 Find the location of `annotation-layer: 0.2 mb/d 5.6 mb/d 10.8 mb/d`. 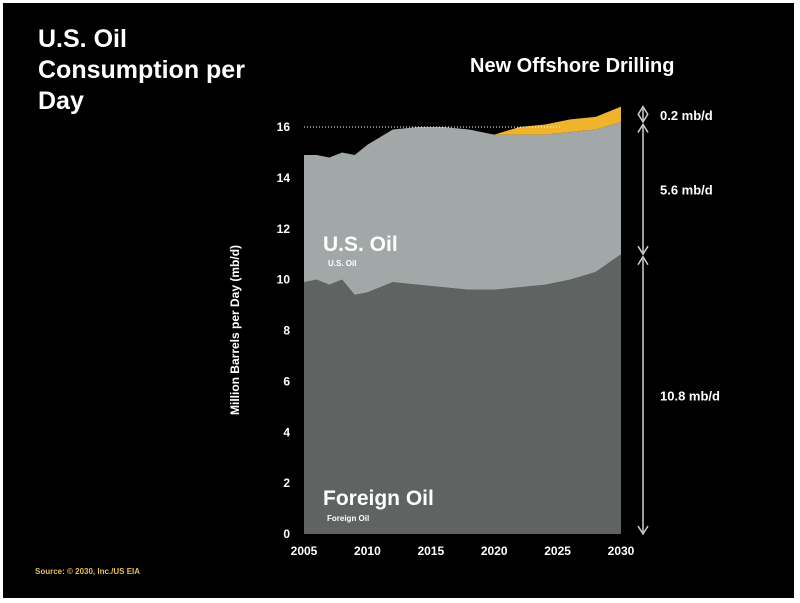

annotation-layer: 0.2 mb/d 5.6 mb/d 10.8 mb/d is located at coordinates (678, 320).